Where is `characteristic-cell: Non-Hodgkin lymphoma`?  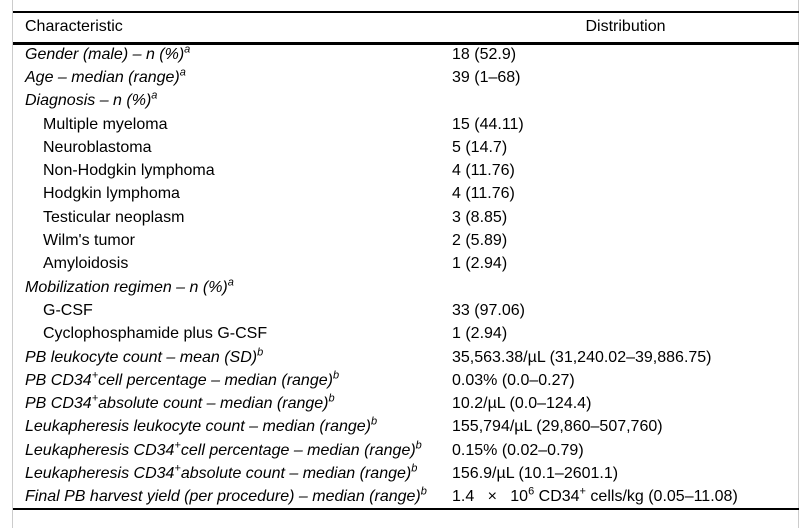
characteristic-cell: Non-Hodgkin lymphoma is located at coordinates (129, 171).